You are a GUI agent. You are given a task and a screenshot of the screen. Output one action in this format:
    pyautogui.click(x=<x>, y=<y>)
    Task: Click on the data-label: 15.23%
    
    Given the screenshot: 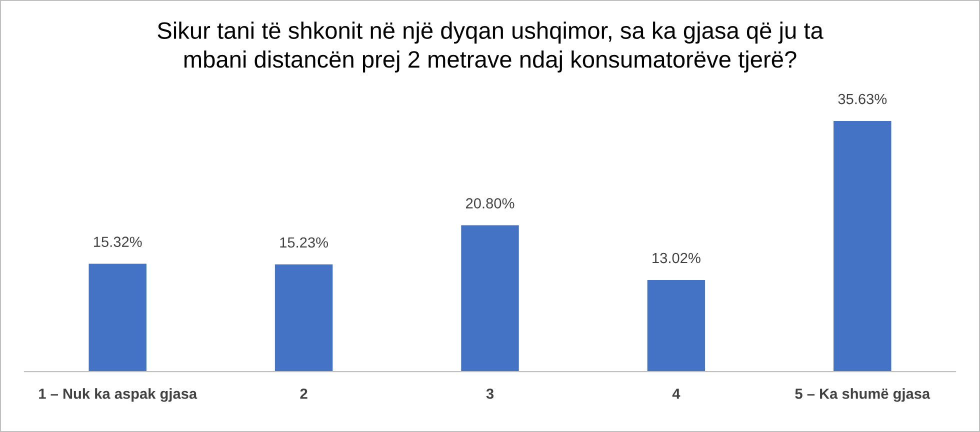 What is the action you would take?
    pyautogui.click(x=304, y=242)
    